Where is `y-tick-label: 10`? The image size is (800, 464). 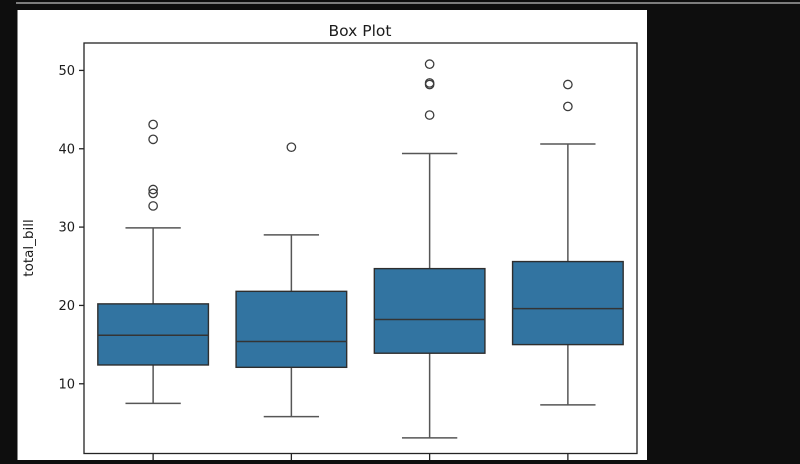 y-tick-label: 10 is located at coordinates (66, 384).